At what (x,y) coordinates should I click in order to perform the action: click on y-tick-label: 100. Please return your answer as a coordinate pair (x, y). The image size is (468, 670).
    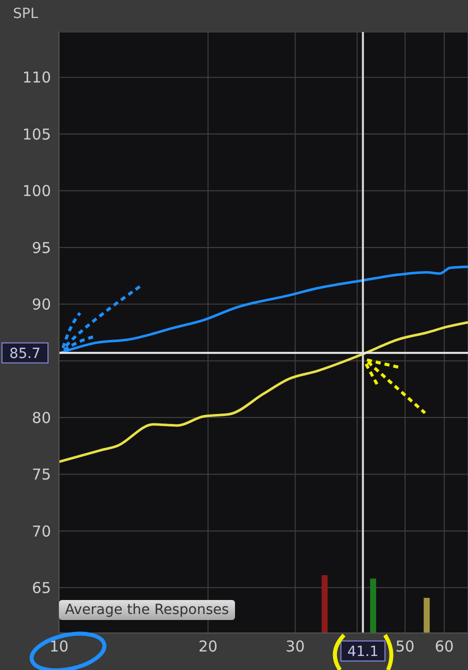
    Looking at the image, I should click on (36, 191).